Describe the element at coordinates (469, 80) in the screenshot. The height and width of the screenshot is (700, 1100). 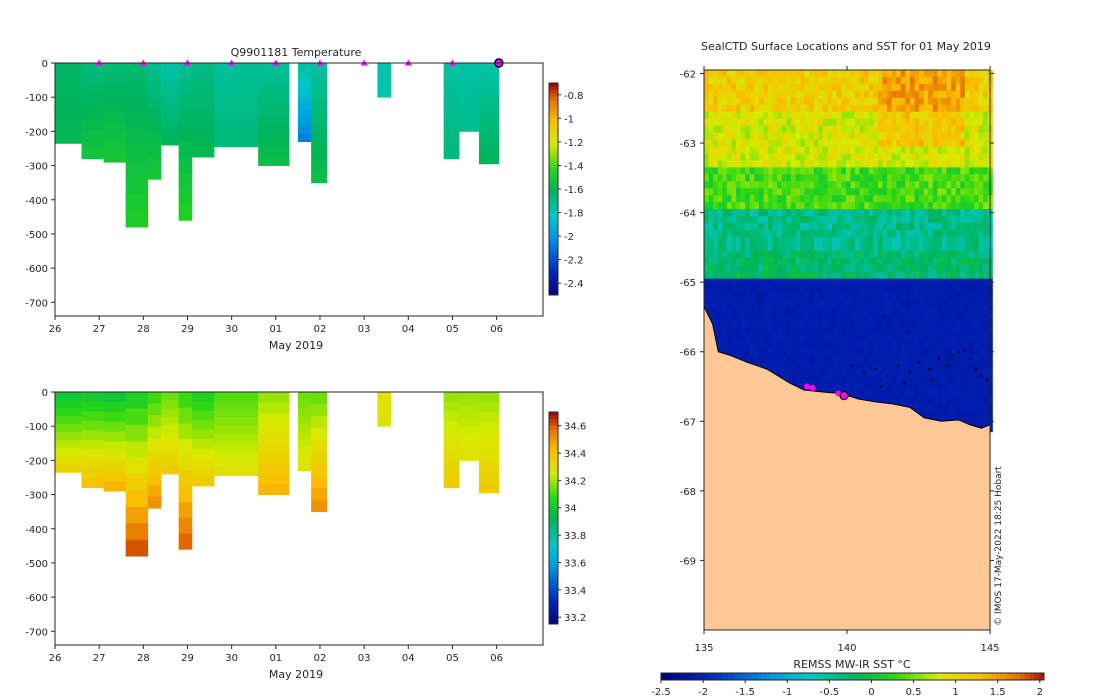
I see `profile-15-cell` at that location.